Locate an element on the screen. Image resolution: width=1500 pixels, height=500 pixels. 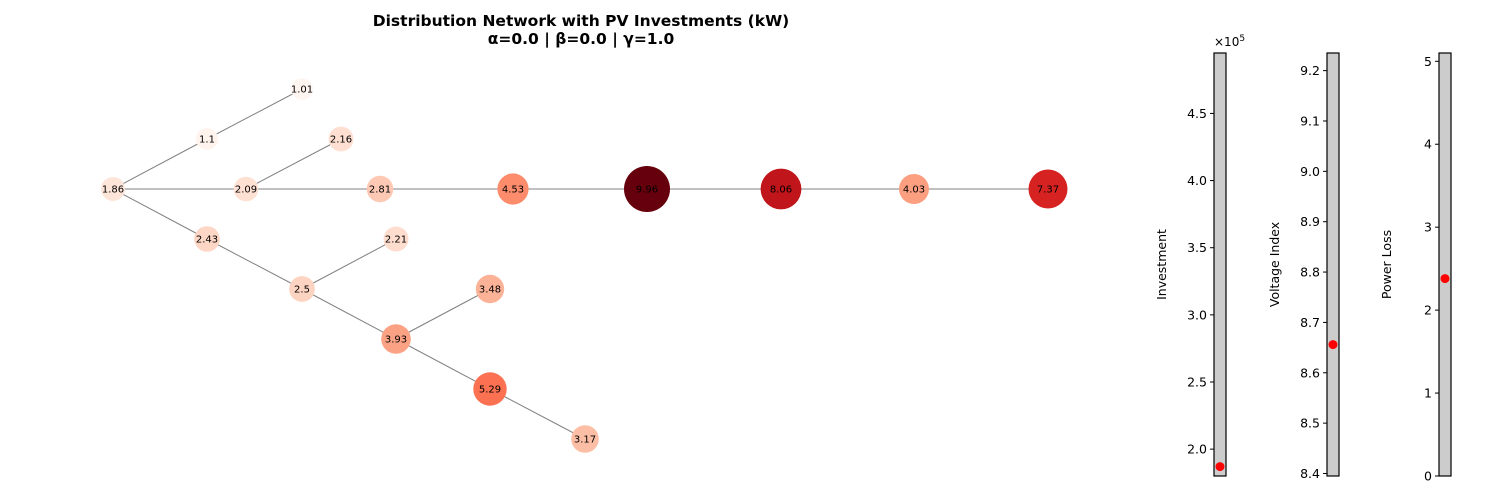
network-node: 2.16 is located at coordinates (341, 139).